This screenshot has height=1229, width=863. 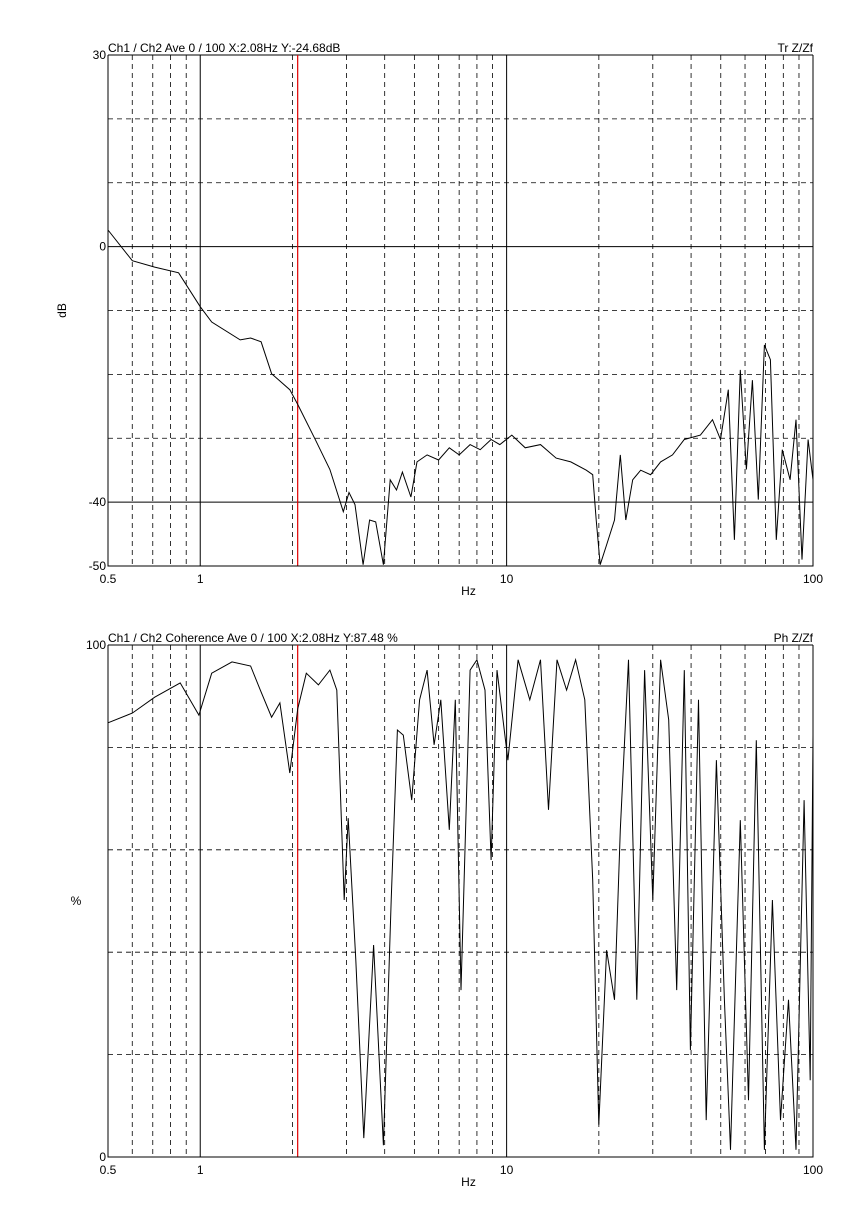 I want to click on chart-annotation: Tr Z/Zf, so click(x=795, y=48).